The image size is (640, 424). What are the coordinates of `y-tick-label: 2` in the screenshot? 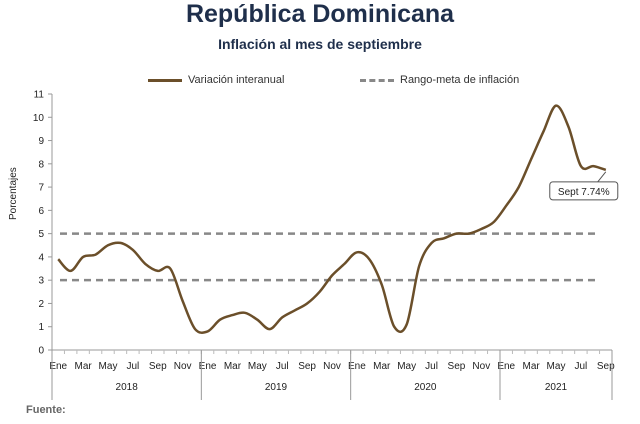 It's located at (41, 304).